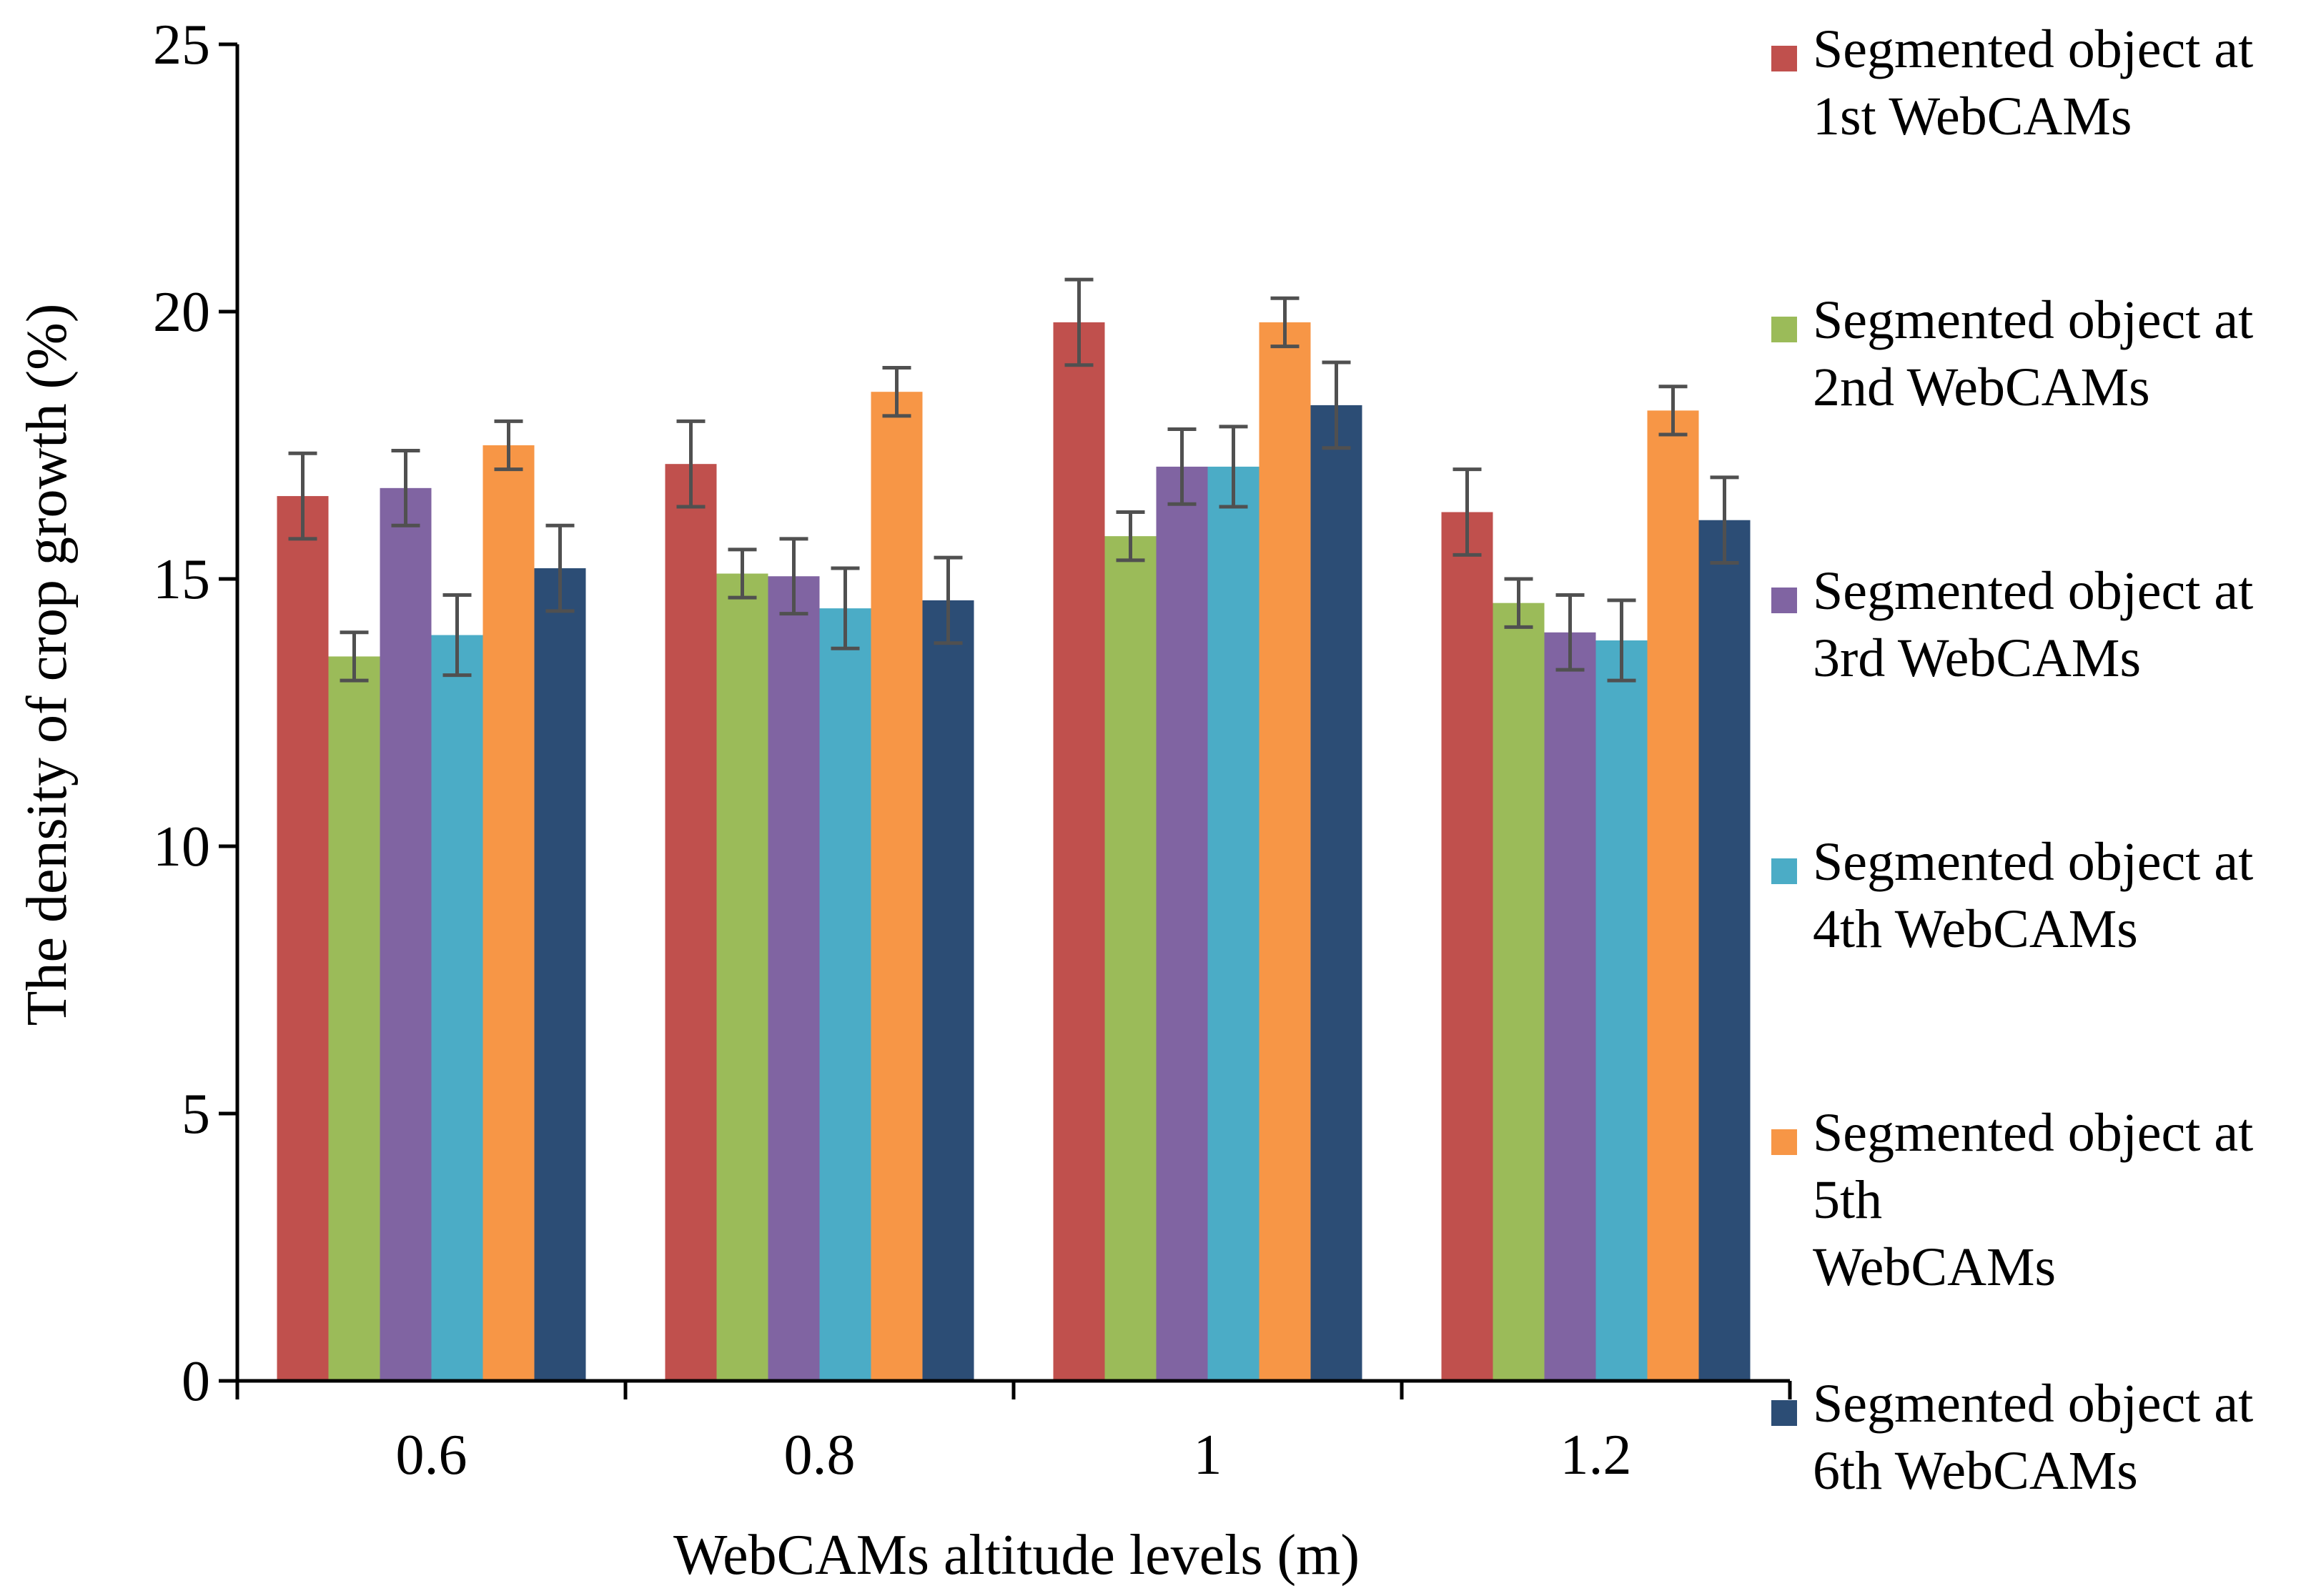 Image resolution: width=2316 pixels, height=1596 pixels. What do you see at coordinates (1017, 1555) in the screenshot?
I see `x-axis-title: WebCAMs altitude levels (m)` at bounding box center [1017, 1555].